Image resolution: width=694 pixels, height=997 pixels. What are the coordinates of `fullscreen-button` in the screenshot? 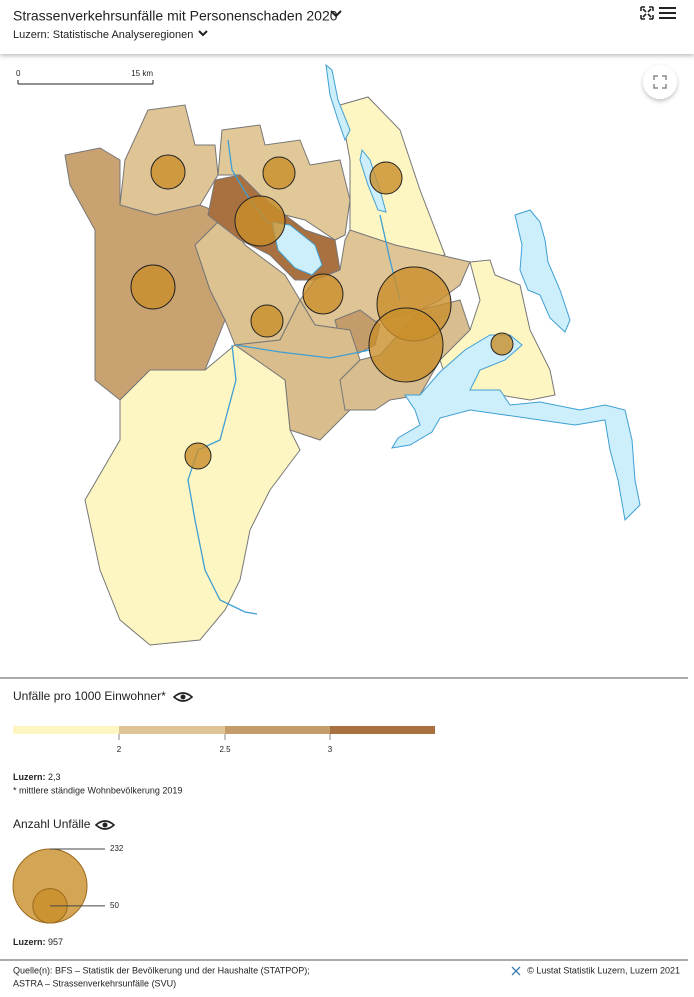 It's located at (660, 82).